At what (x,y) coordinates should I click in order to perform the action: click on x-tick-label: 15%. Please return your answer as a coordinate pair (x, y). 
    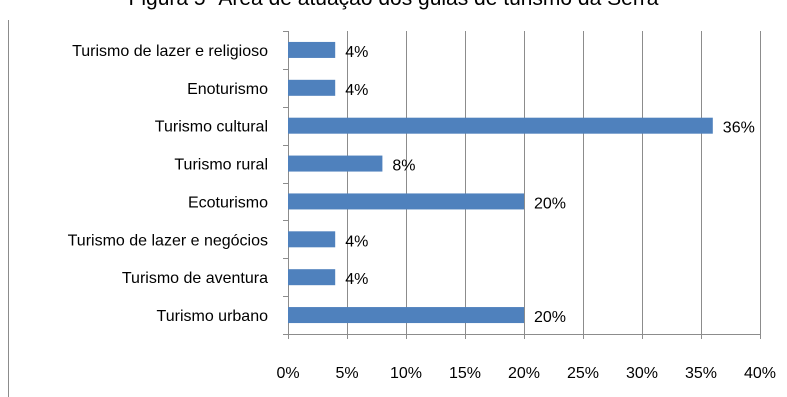
    Looking at the image, I should click on (465, 373).